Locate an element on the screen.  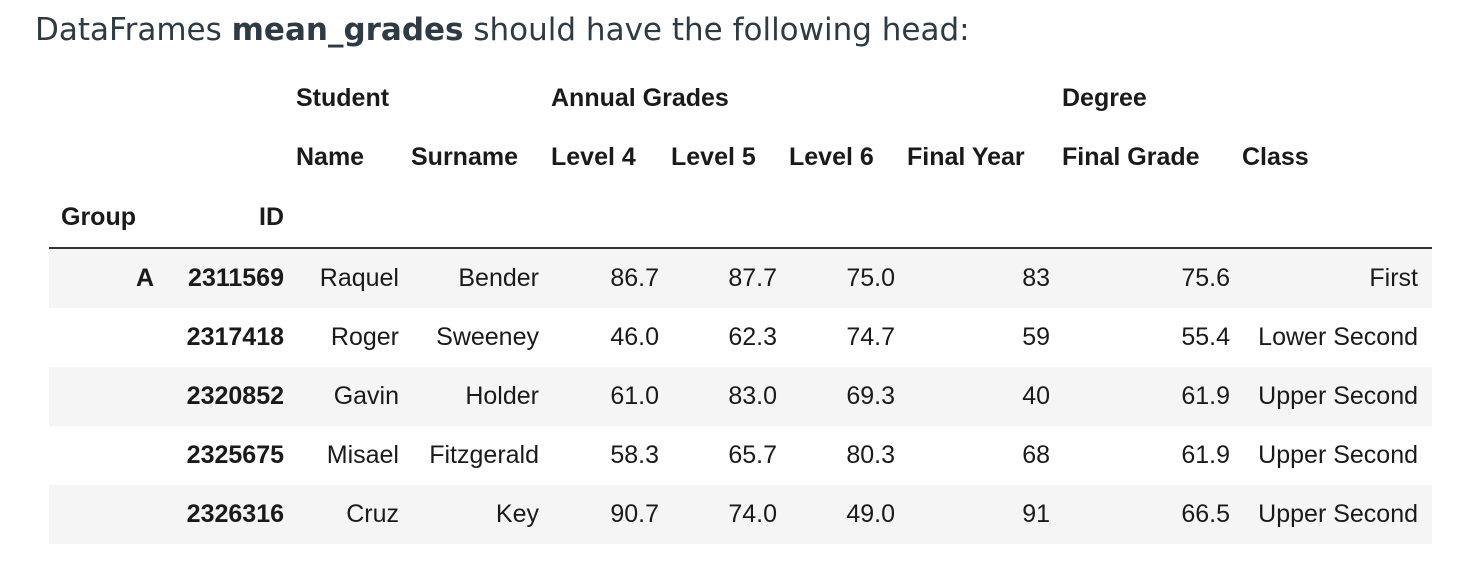
cell-id: 2317418 is located at coordinates (235, 337).